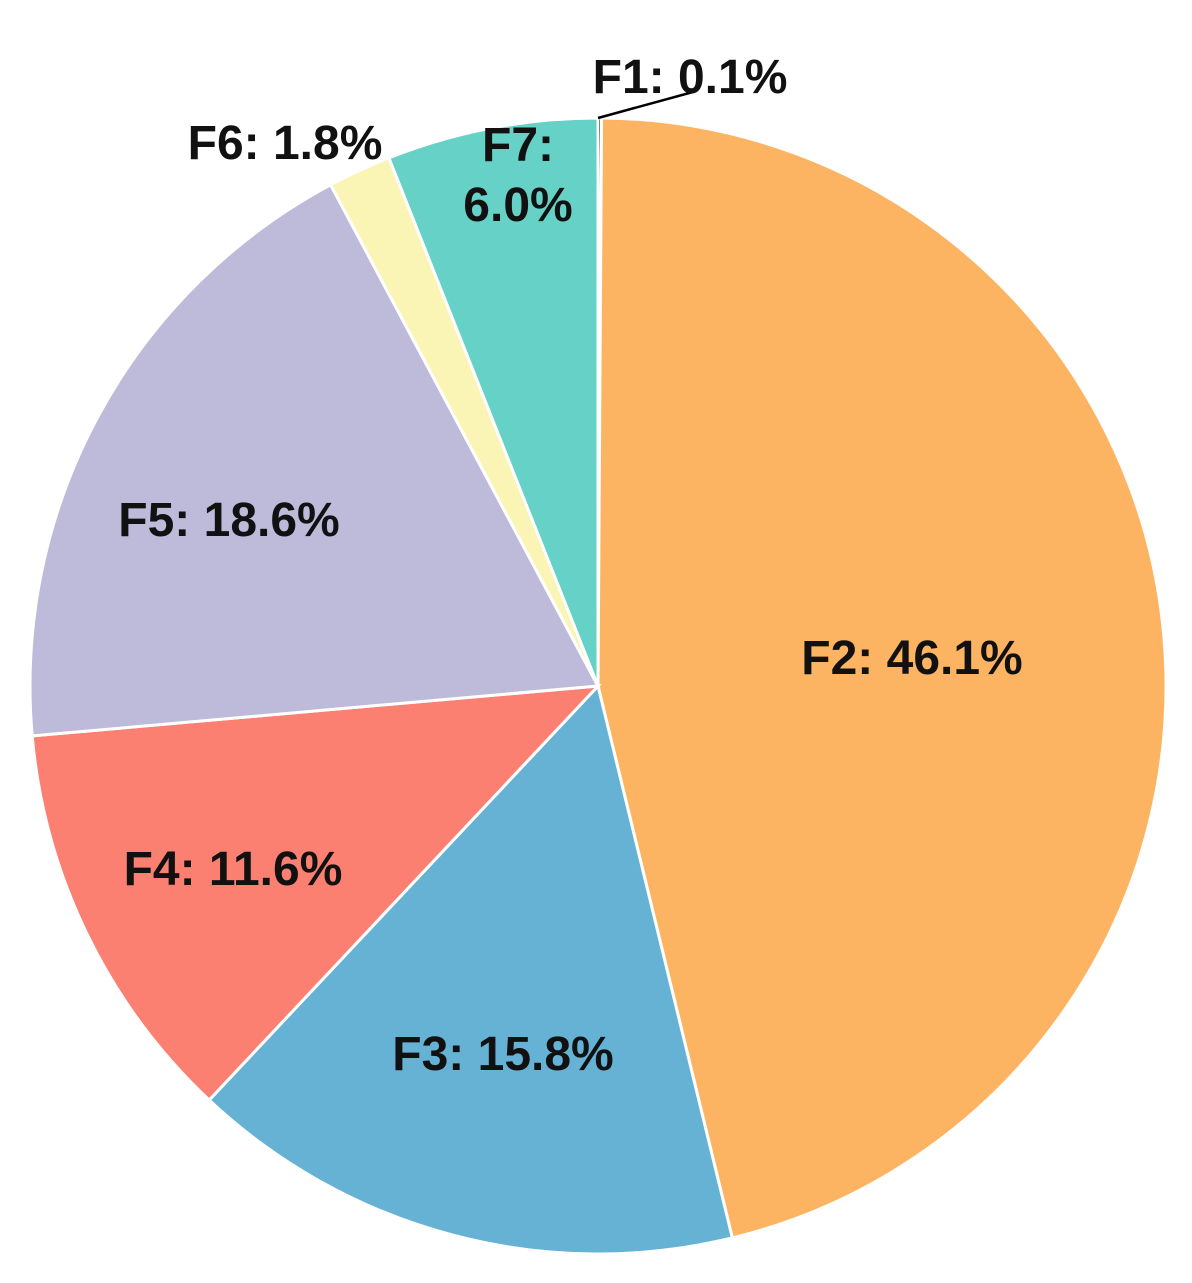 The width and height of the screenshot is (1192, 1283). I want to click on leader-line-f1, so click(645, 105).